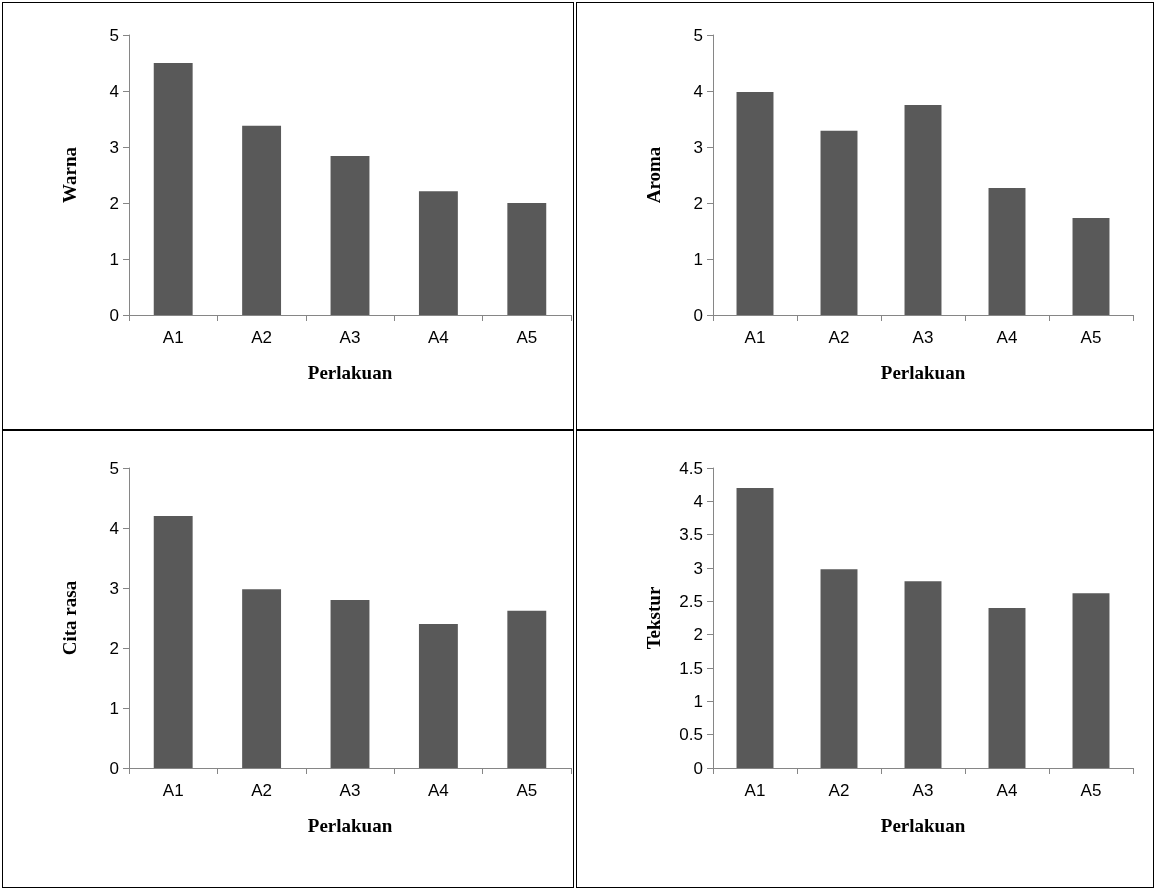 The height and width of the screenshot is (888, 1154). I want to click on y-tick-label: 3.5, so click(691, 535).